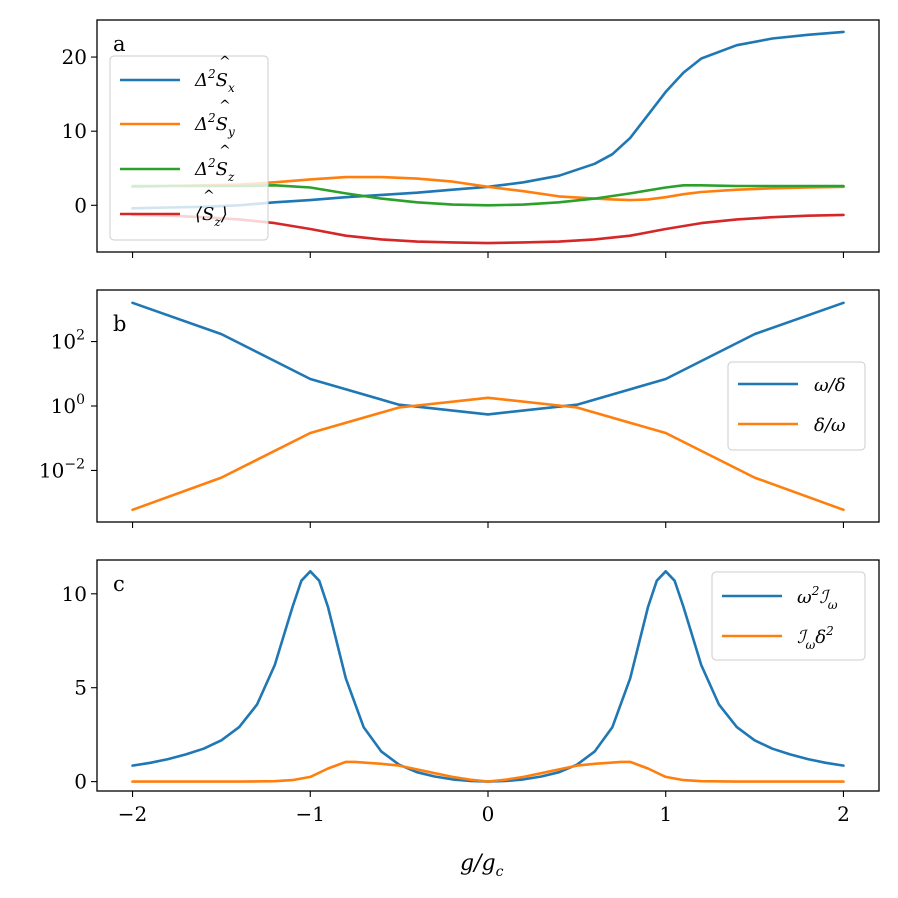  I want to click on panel-c-yticks: 0 5 10, so click(79, 688).